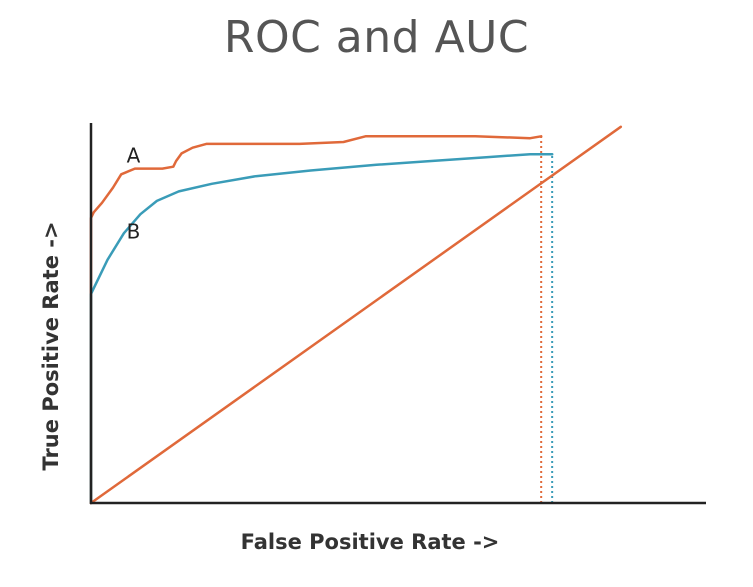 The width and height of the screenshot is (753, 587). What do you see at coordinates (134, 156) in the screenshot?
I see `curve-label-a: A` at bounding box center [134, 156].